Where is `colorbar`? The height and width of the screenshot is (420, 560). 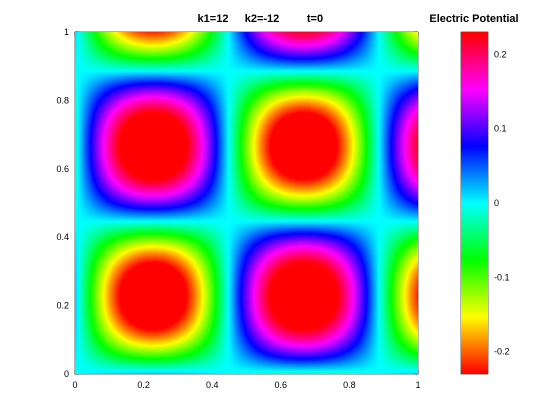 colorbar is located at coordinates (474, 203).